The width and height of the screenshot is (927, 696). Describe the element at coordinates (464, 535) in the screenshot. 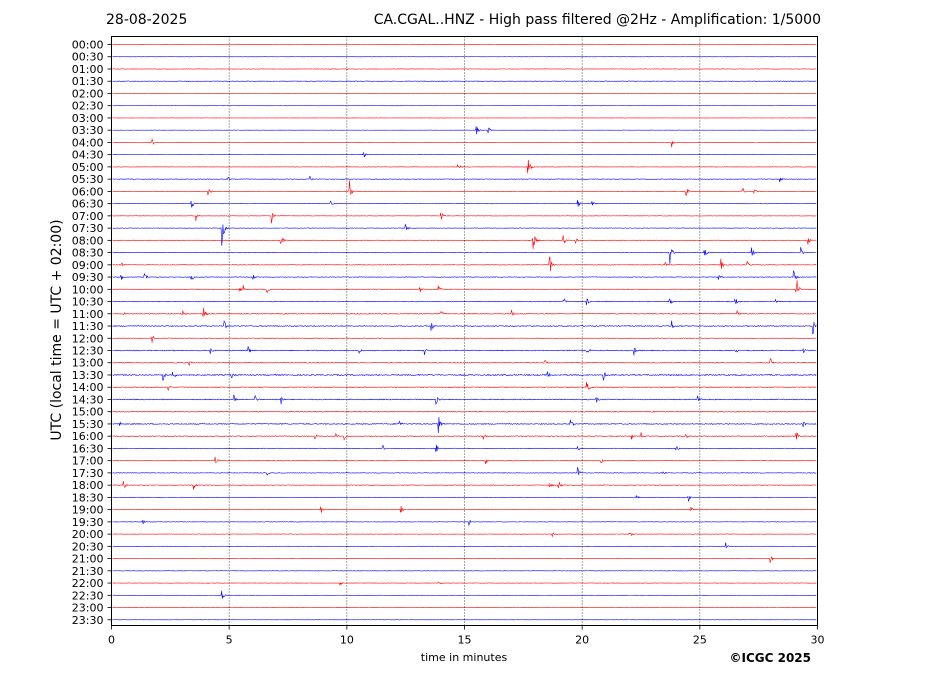

I see `trace-2000` at that location.